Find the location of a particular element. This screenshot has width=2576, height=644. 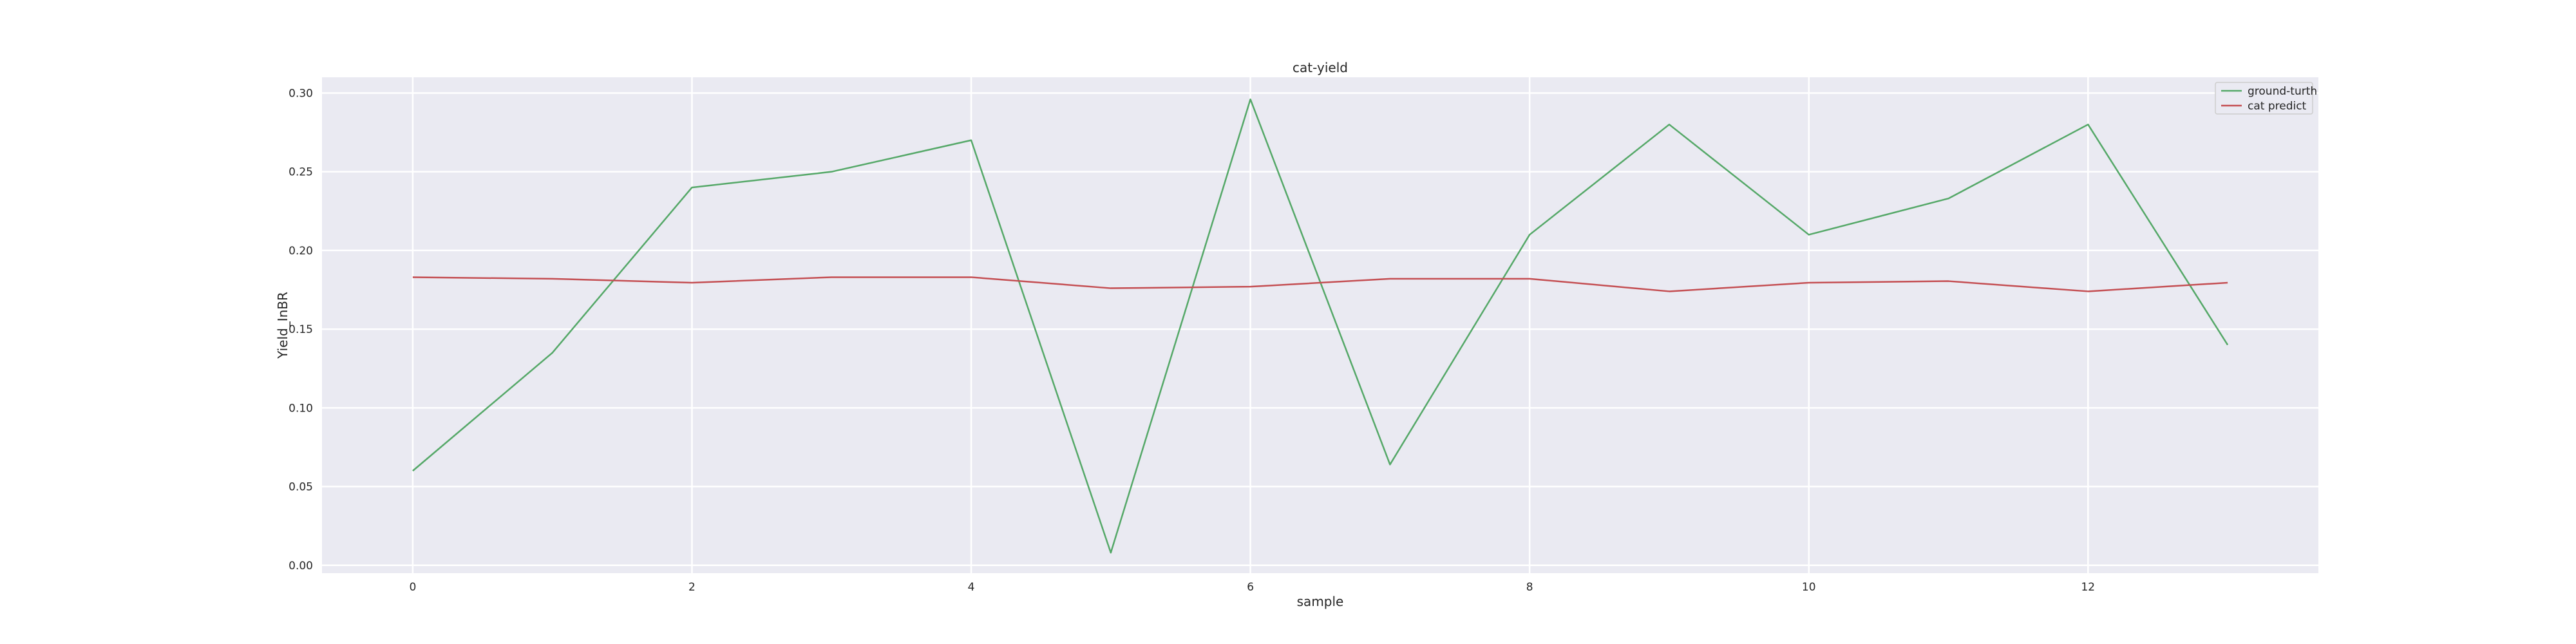

series-line-cat-predict is located at coordinates (1320, 284).